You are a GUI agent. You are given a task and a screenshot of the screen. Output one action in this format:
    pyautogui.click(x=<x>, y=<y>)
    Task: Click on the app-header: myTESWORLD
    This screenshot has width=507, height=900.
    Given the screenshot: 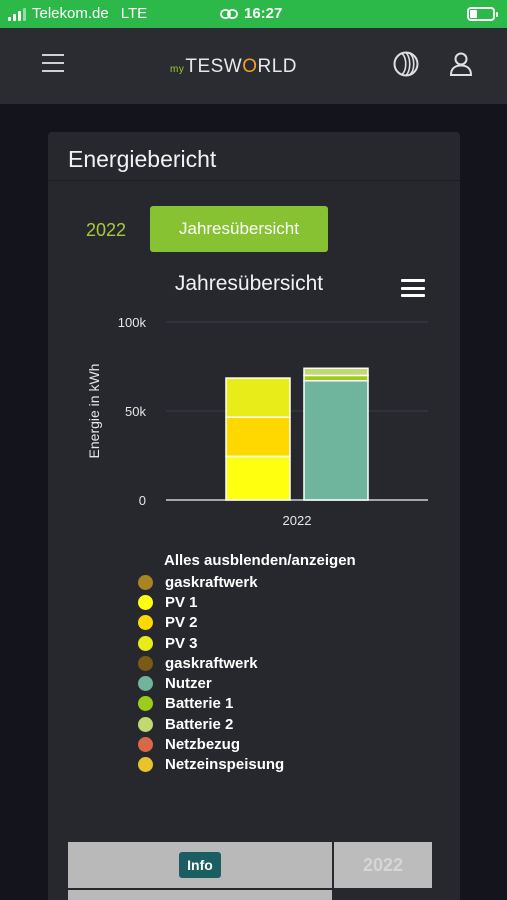 What is the action you would take?
    pyautogui.click(x=253, y=66)
    